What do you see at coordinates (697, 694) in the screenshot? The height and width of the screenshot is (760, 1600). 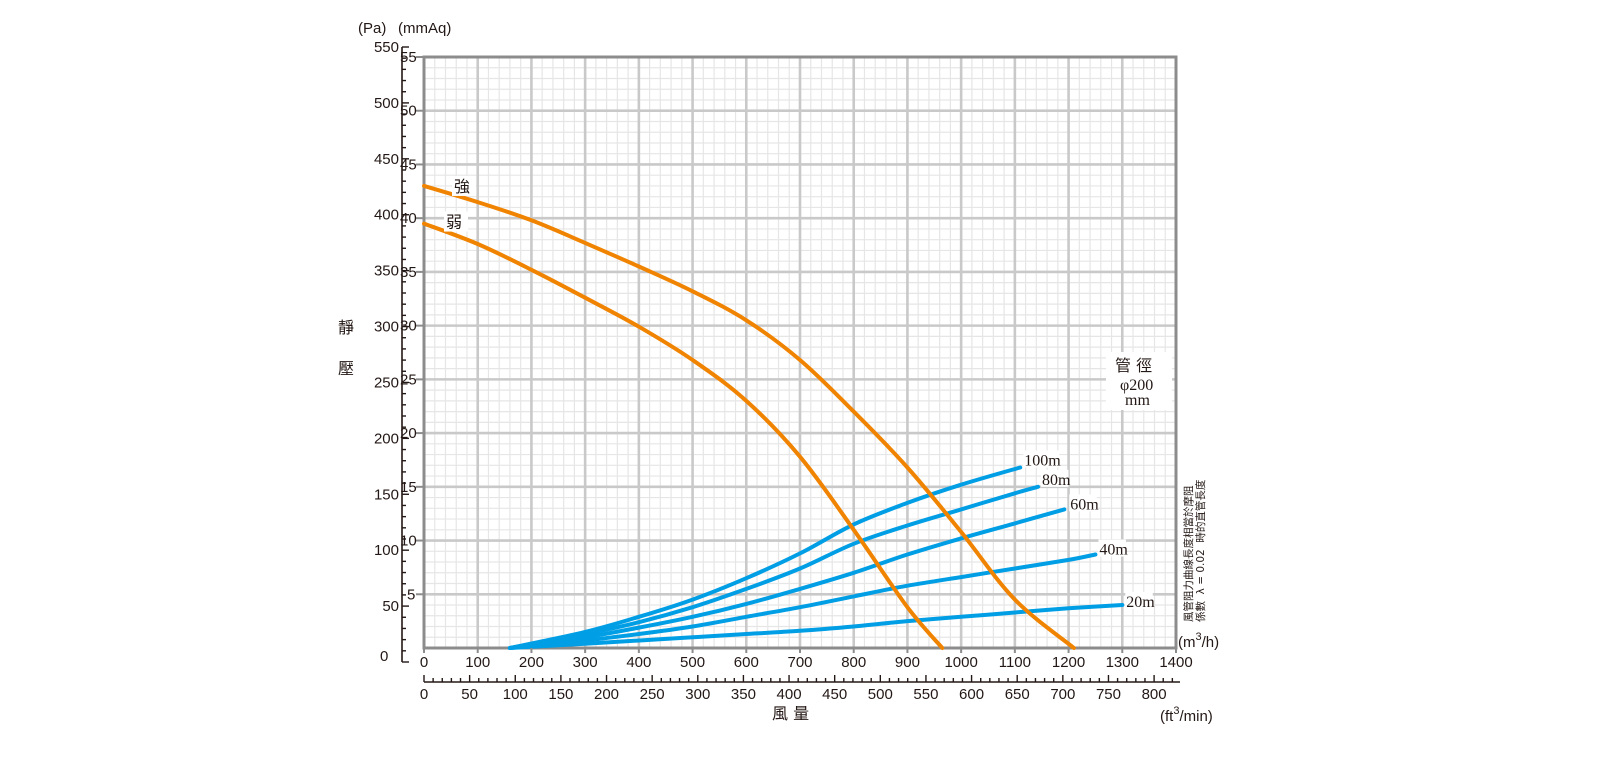 I see `x2-tick-label: 300` at bounding box center [697, 694].